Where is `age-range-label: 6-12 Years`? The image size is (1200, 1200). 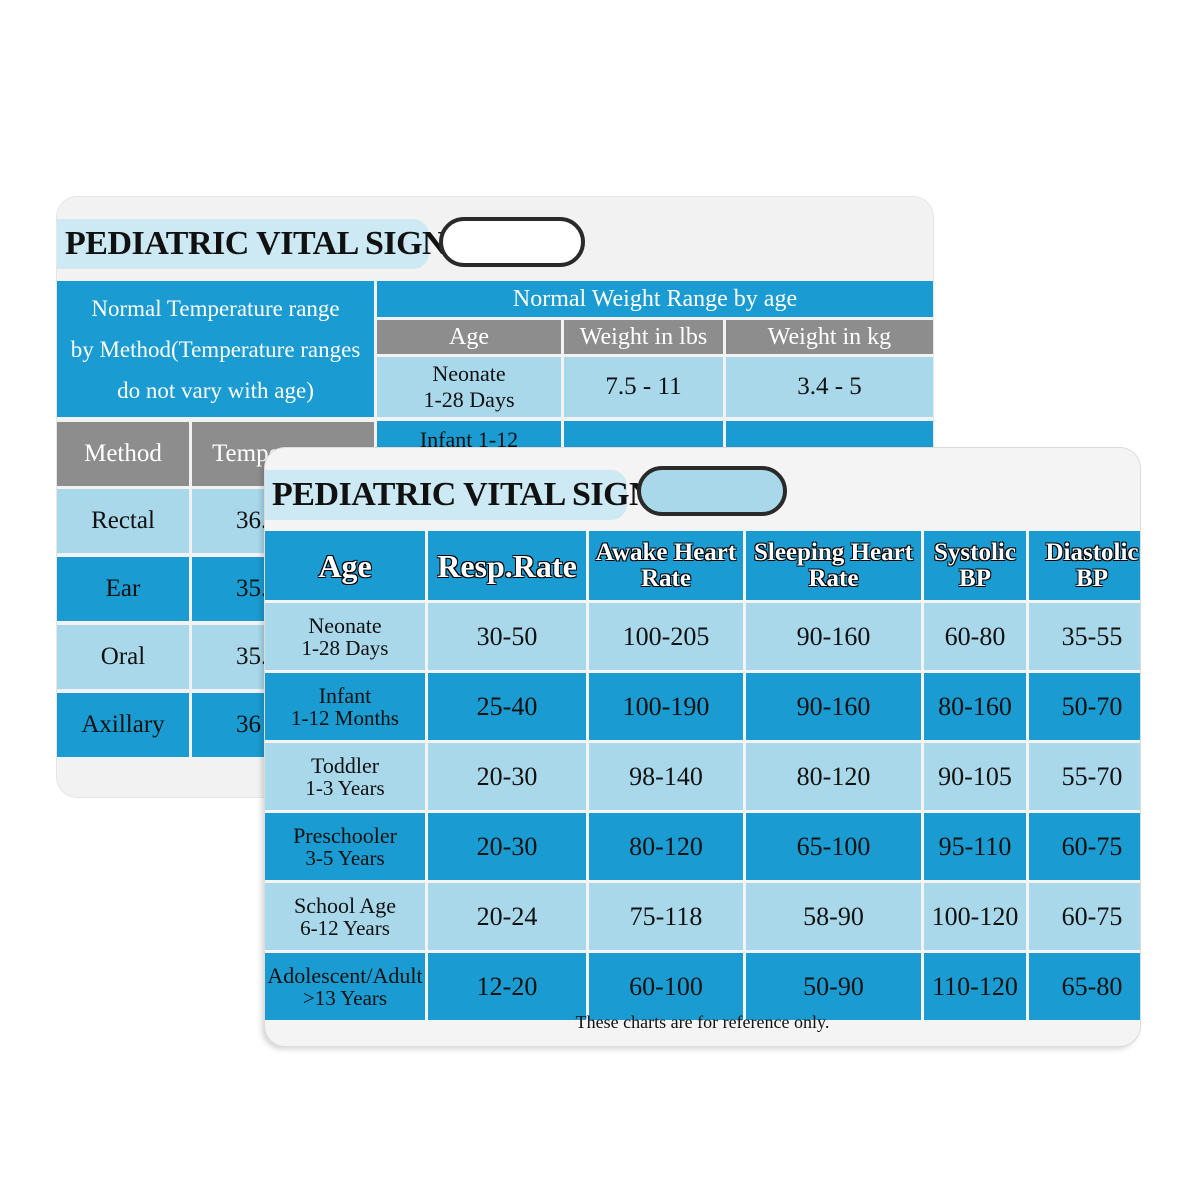 age-range-label: 6-12 Years is located at coordinates (345, 927).